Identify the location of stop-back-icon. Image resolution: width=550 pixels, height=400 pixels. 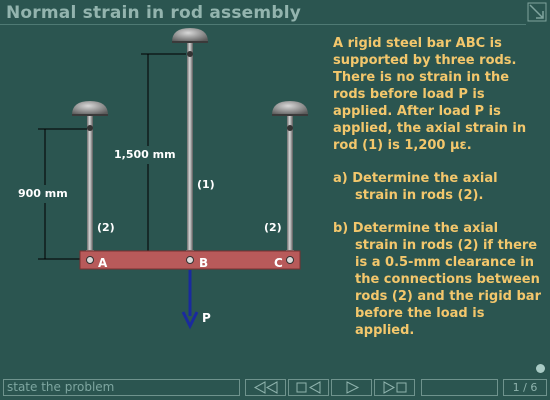
(308, 387).